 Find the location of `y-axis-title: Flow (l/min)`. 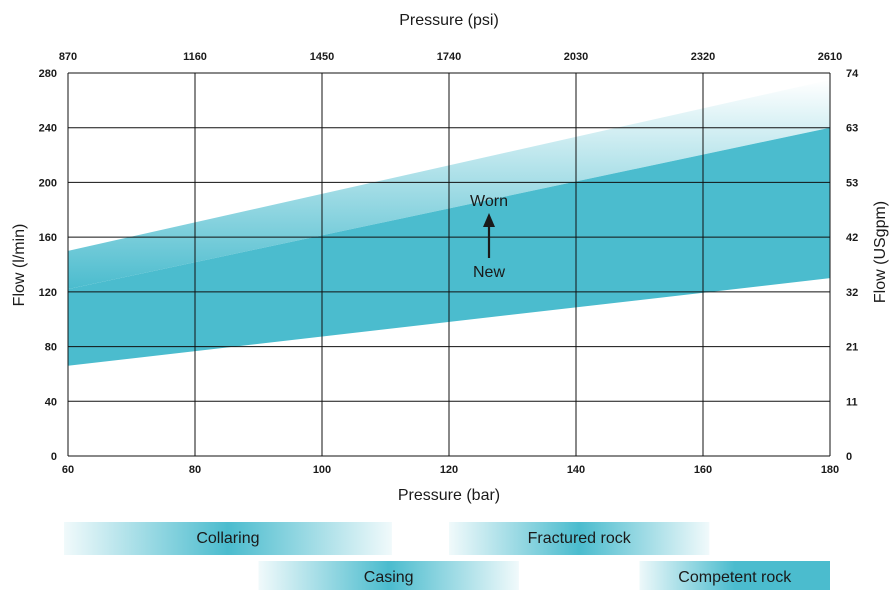

y-axis-title: Flow (l/min) is located at coordinates (19, 265).